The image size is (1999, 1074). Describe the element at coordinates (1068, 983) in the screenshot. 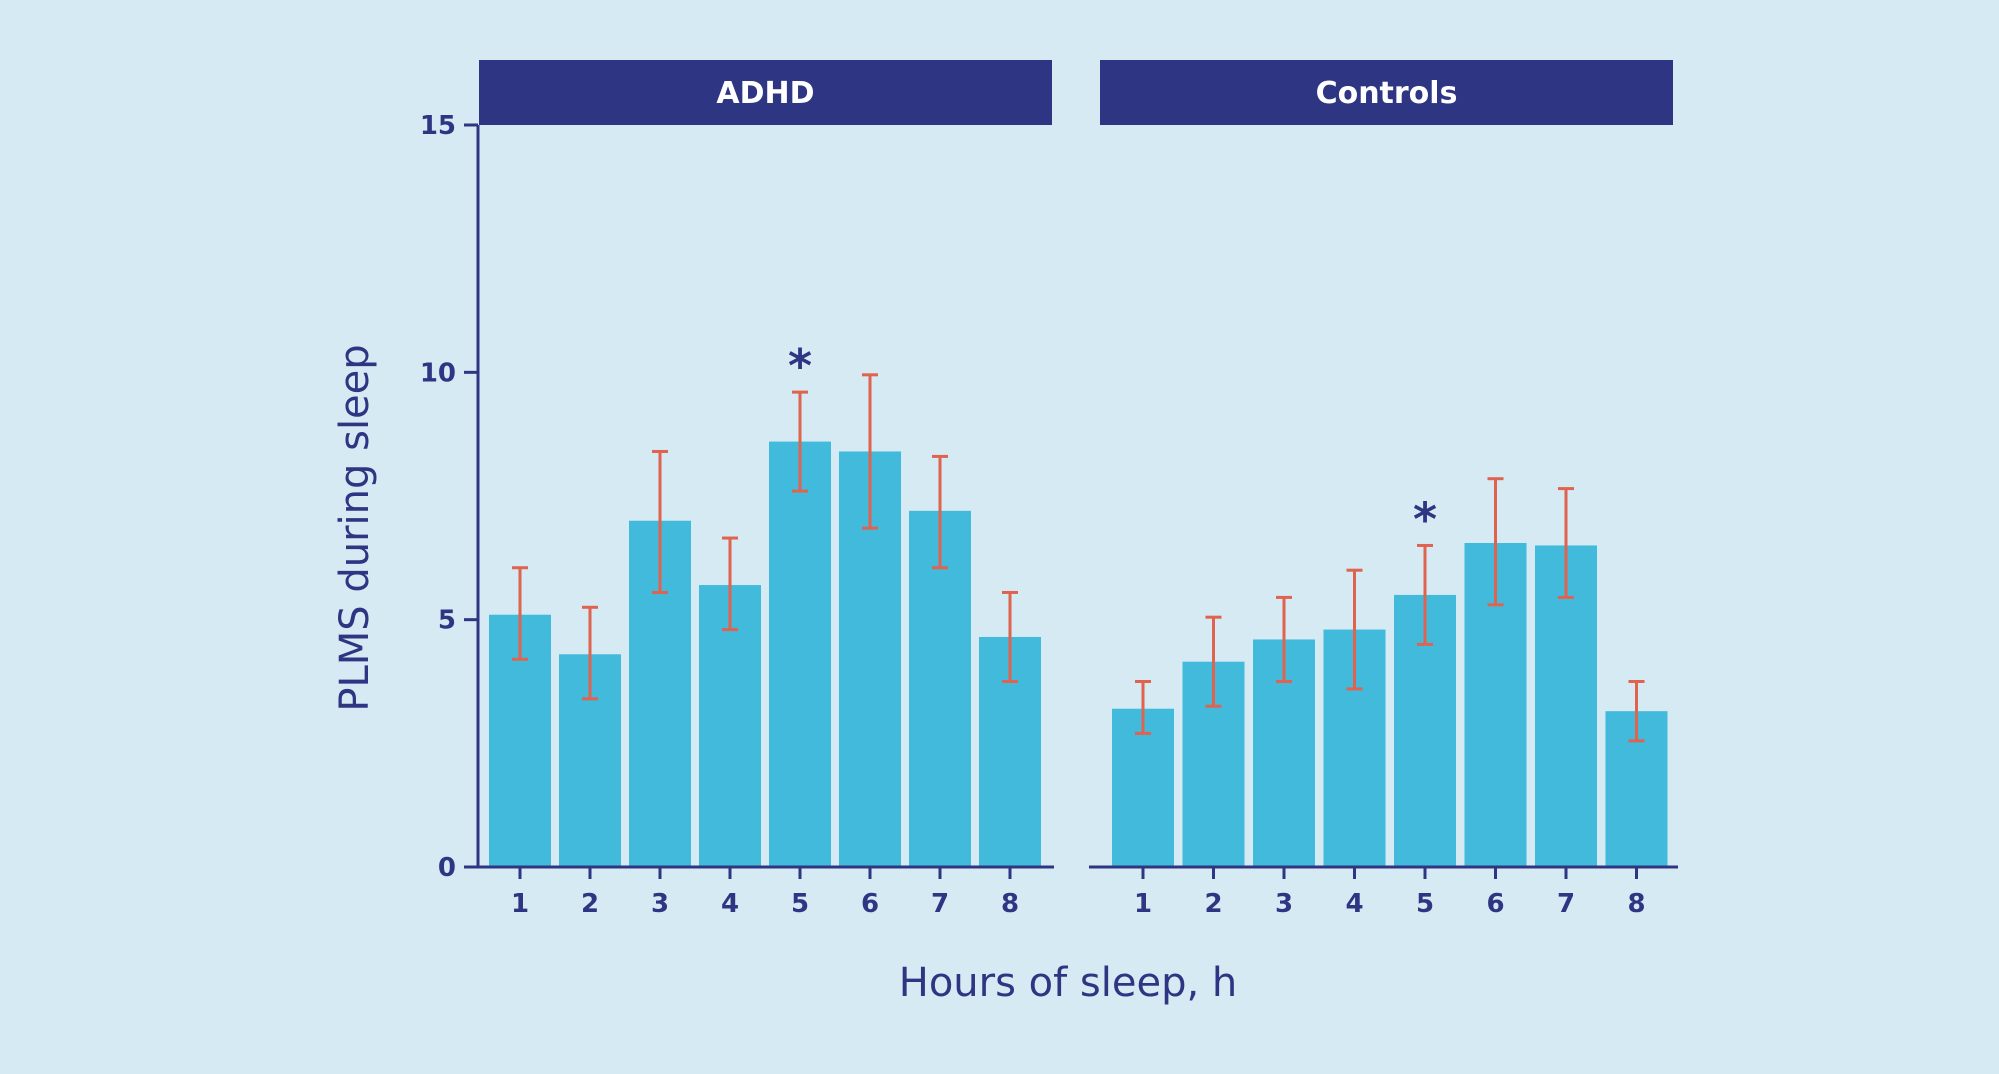

I see `x-axis-title: Hours of sleep, h` at that location.